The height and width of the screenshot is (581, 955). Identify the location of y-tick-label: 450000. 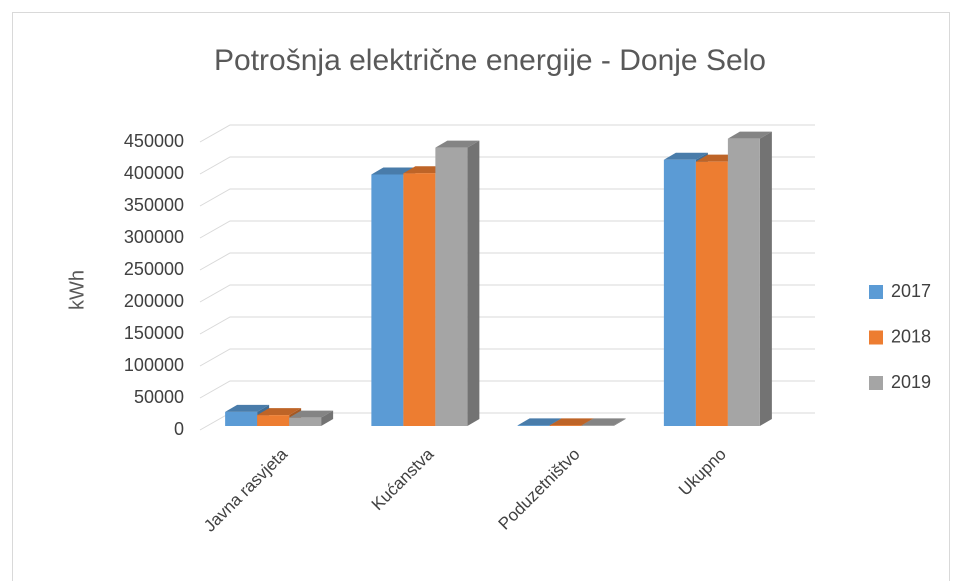
(154, 141).